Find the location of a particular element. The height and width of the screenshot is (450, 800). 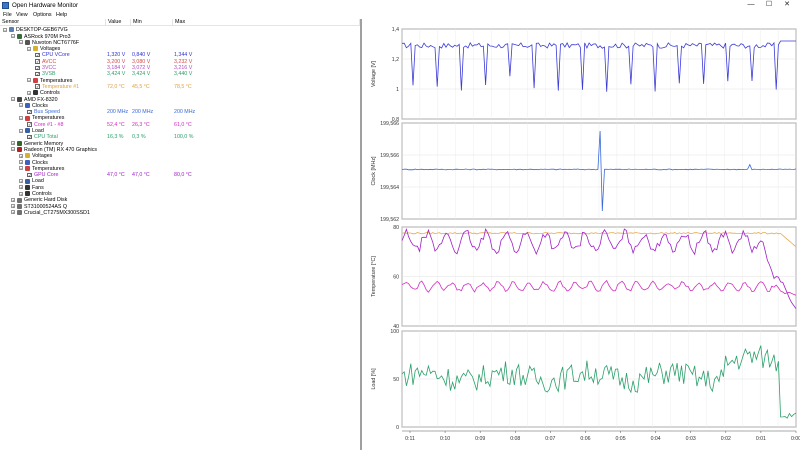

sensor-min: 0,840 V is located at coordinates (141, 55).